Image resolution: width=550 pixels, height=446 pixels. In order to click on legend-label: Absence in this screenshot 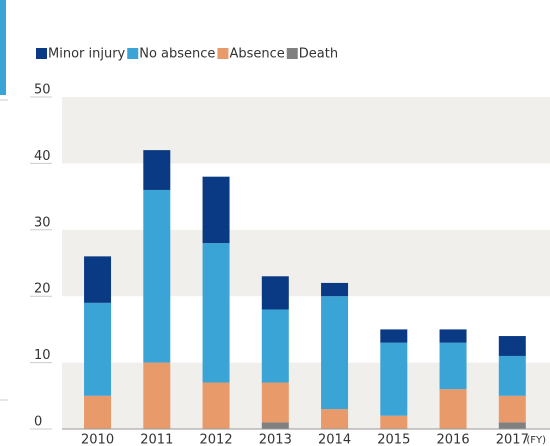, I will do `click(256, 54)`.